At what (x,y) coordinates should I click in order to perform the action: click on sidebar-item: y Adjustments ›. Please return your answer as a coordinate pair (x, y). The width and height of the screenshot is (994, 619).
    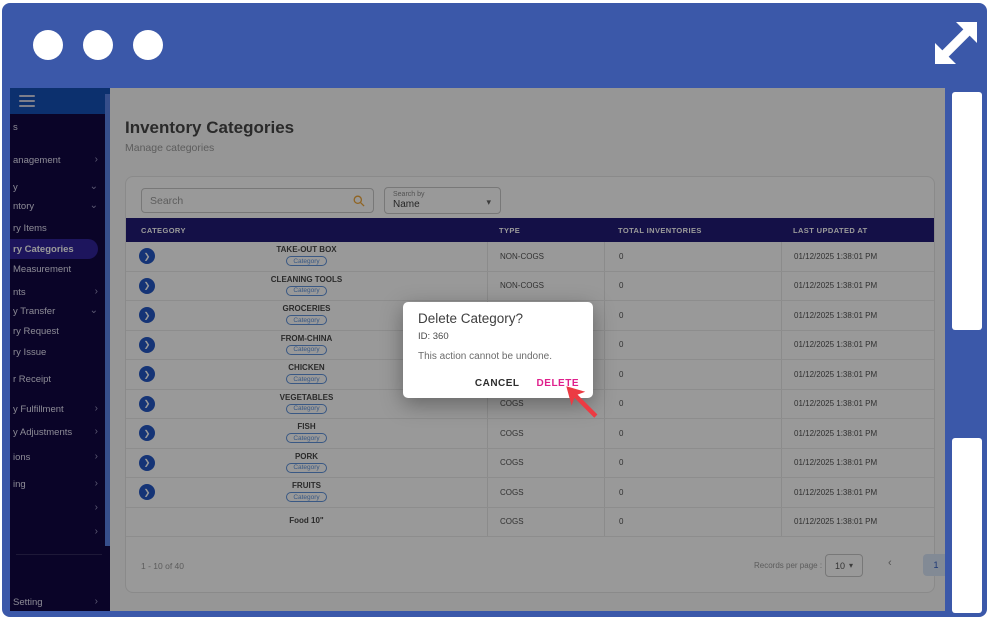
    Looking at the image, I should click on (60, 432).